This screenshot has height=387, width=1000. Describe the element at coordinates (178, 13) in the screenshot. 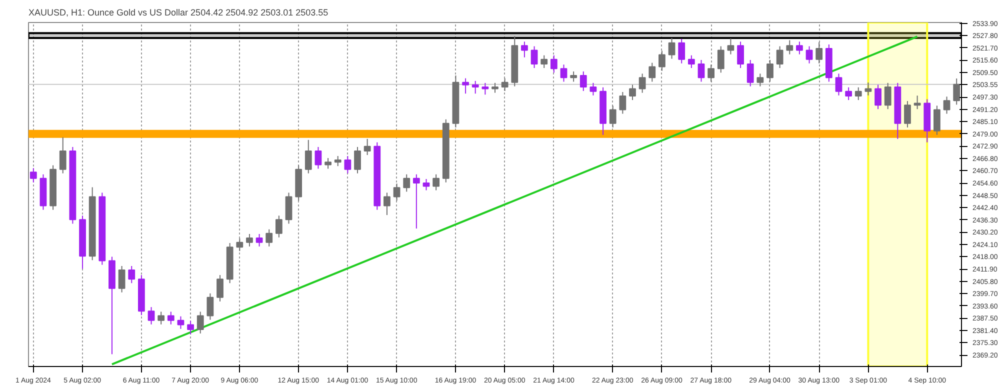

I see `chart-title: XAUUSD, H1: Ounce Gold vs US Dollar 2504.42 2504.92 2503.01 2503.55` at that location.